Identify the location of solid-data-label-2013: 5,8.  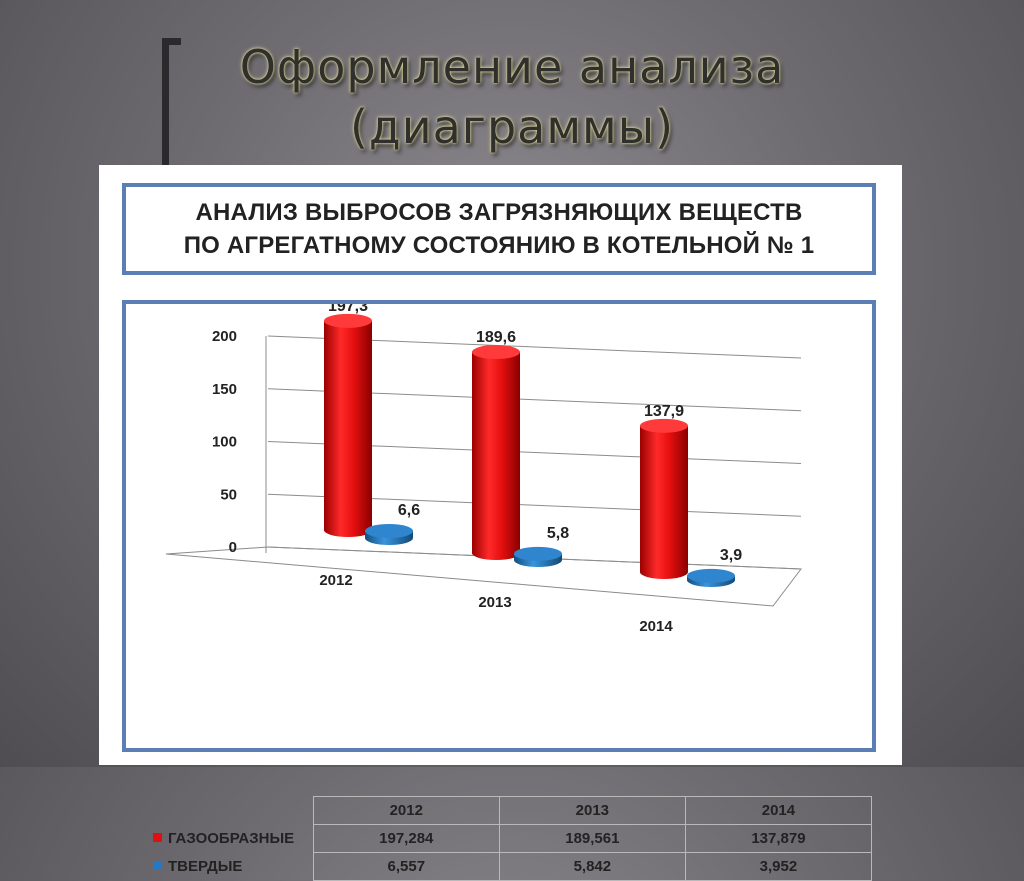
(558, 533).